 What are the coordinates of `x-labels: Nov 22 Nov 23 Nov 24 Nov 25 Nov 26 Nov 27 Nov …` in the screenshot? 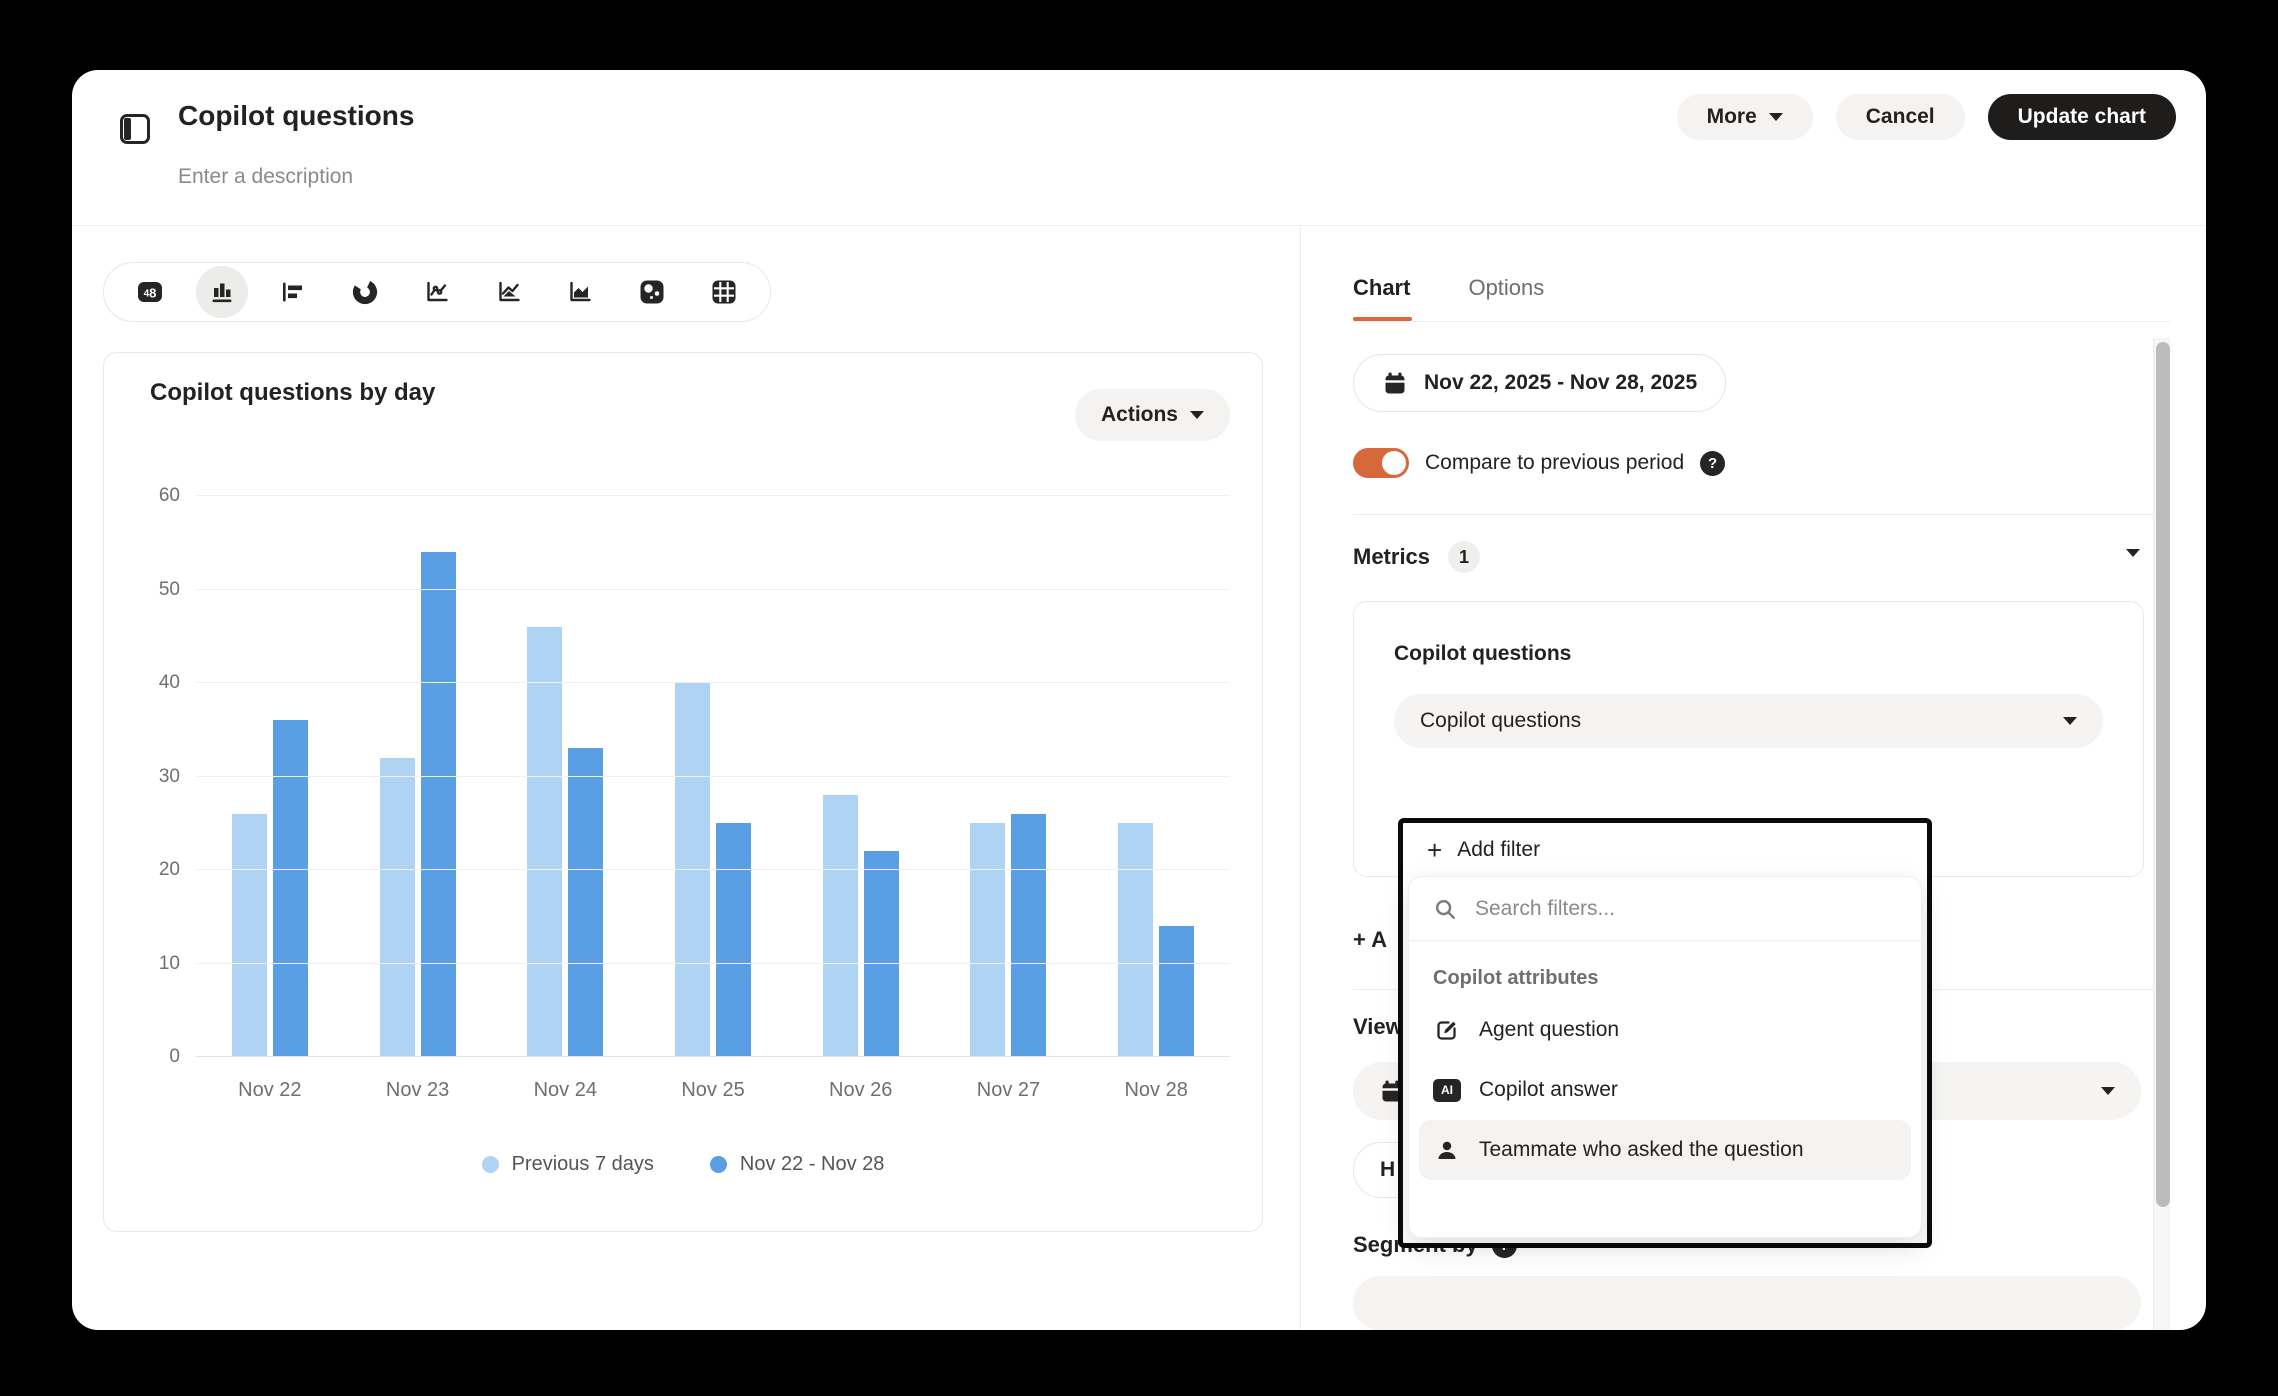 It's located at (713, 1090).